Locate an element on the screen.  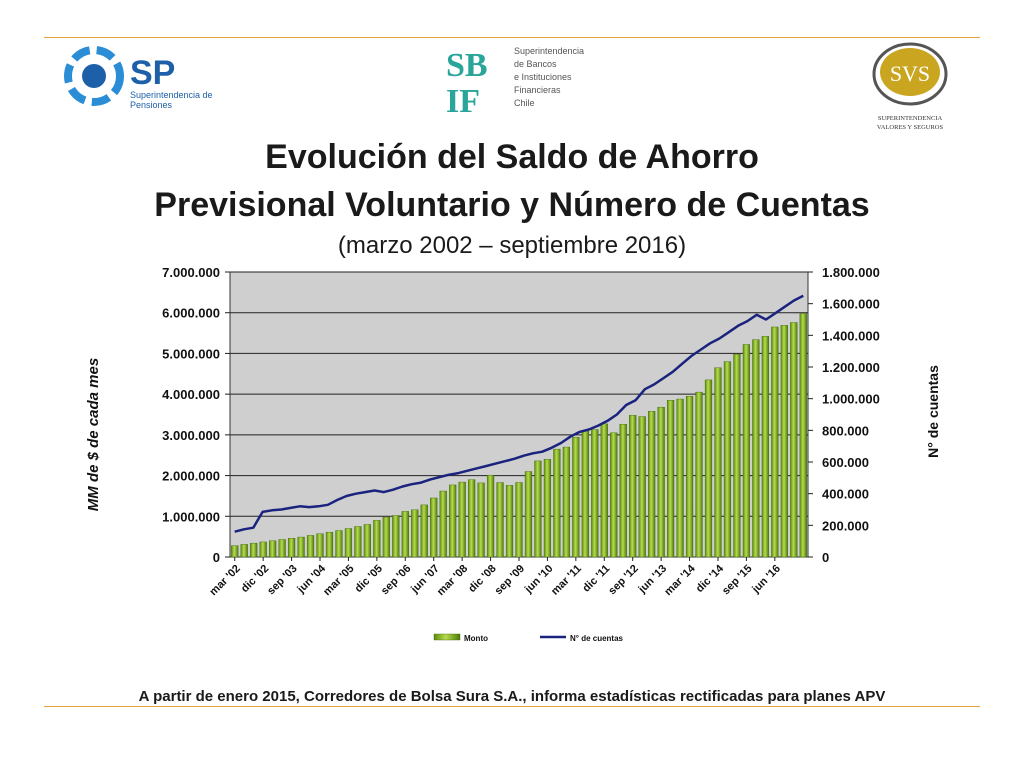
sp-logo-line2: Pensiones is located at coordinates (151, 105).